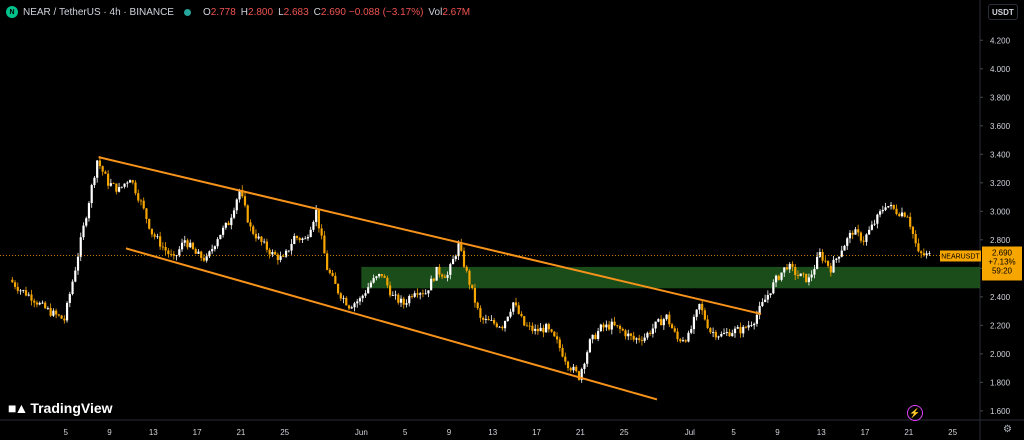 Image resolution: width=1024 pixels, height=440 pixels. Describe the element at coordinates (153, 432) in the screenshot. I see `x-tick-label: 13` at that location.